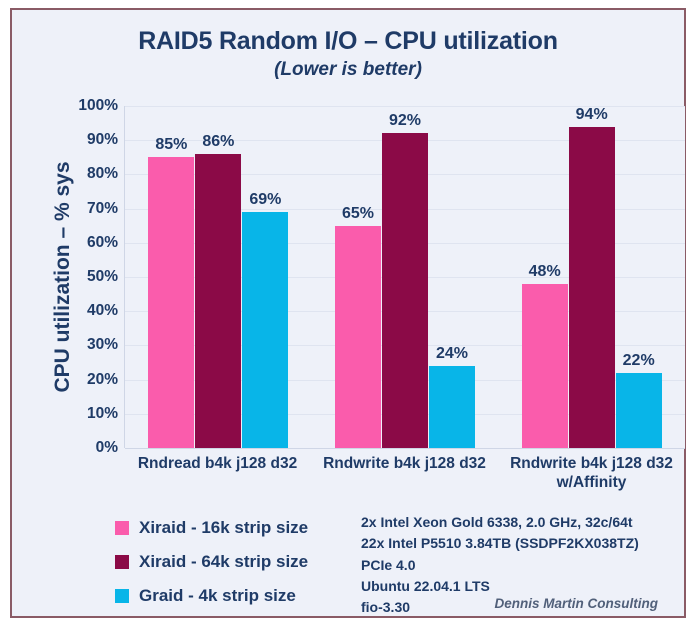 The height and width of the screenshot is (627, 696). I want to click on bar-slot: 86%, so click(218, 277).